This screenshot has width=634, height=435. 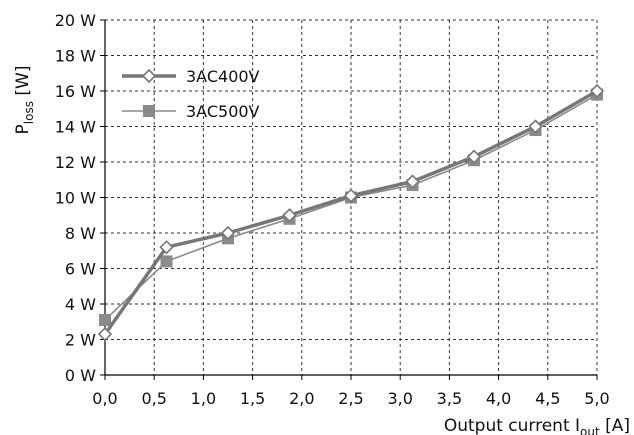 What do you see at coordinates (75, 162) in the screenshot?
I see `y-tick-label: 12 W` at bounding box center [75, 162].